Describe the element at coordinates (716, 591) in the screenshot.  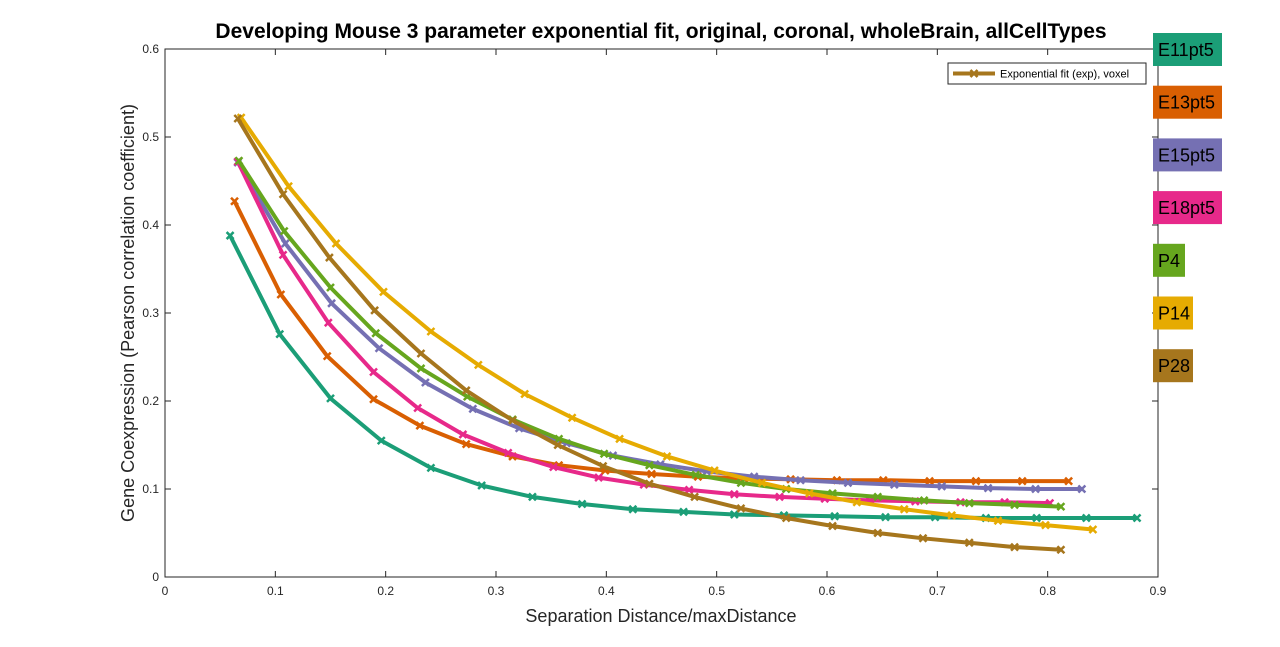
I see `x-tick-label: 0.5` at that location.